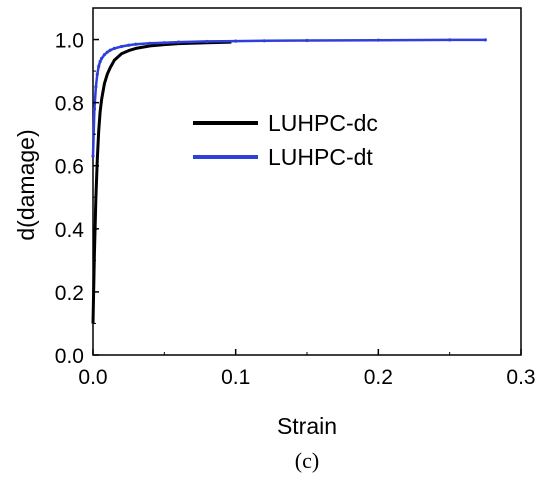 The width and height of the screenshot is (550, 481). I want to click on x-axis-title: Strain, so click(307, 426).